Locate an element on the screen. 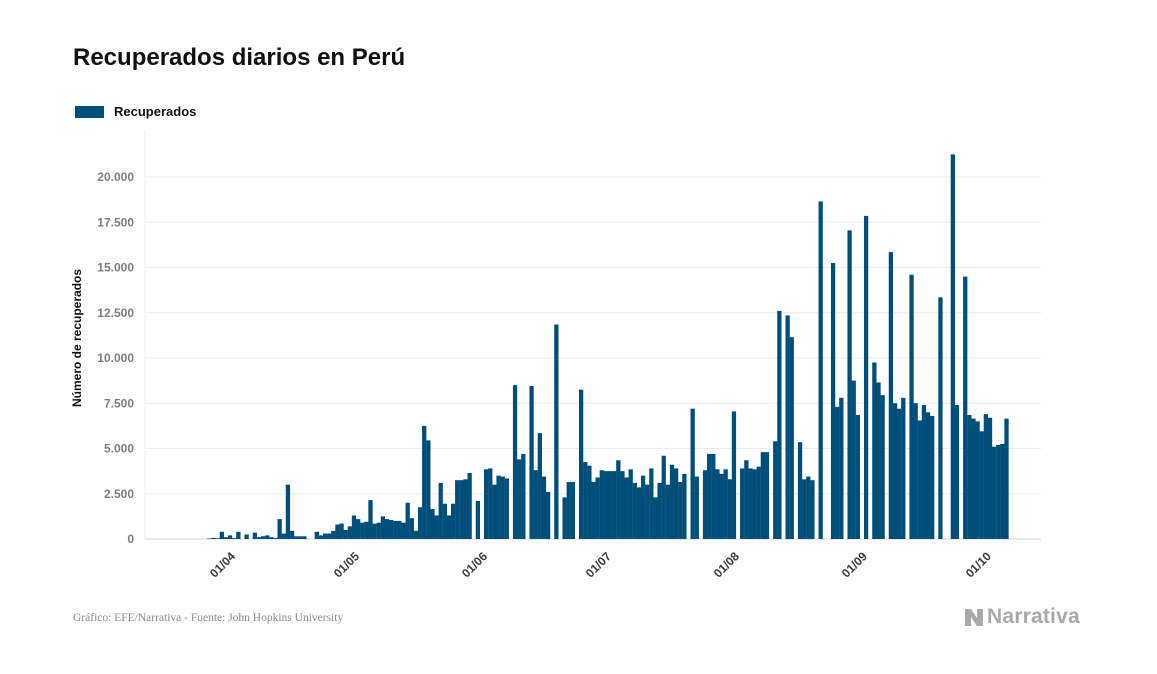 This screenshot has width=1157, height=674. y-tick-label: 7.500 is located at coordinates (119, 403).